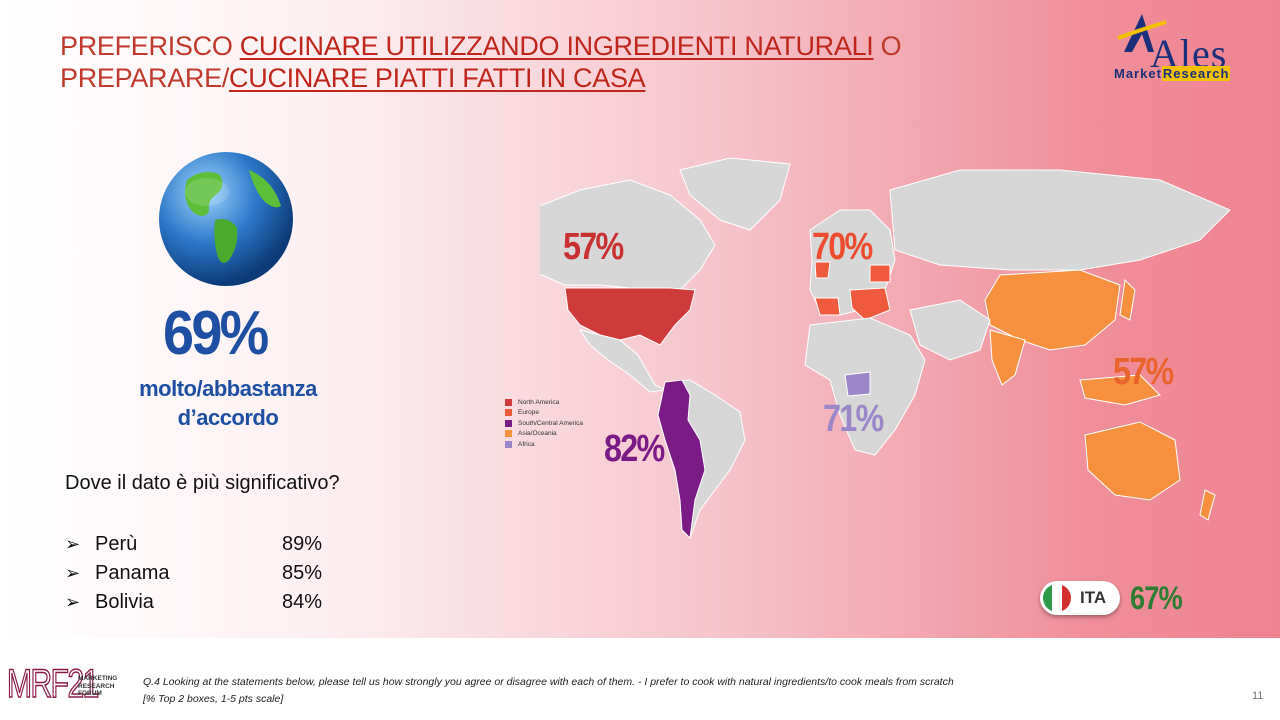 The width and height of the screenshot is (1280, 720). What do you see at coordinates (1132, 461) in the screenshot?
I see `map-australia` at bounding box center [1132, 461].